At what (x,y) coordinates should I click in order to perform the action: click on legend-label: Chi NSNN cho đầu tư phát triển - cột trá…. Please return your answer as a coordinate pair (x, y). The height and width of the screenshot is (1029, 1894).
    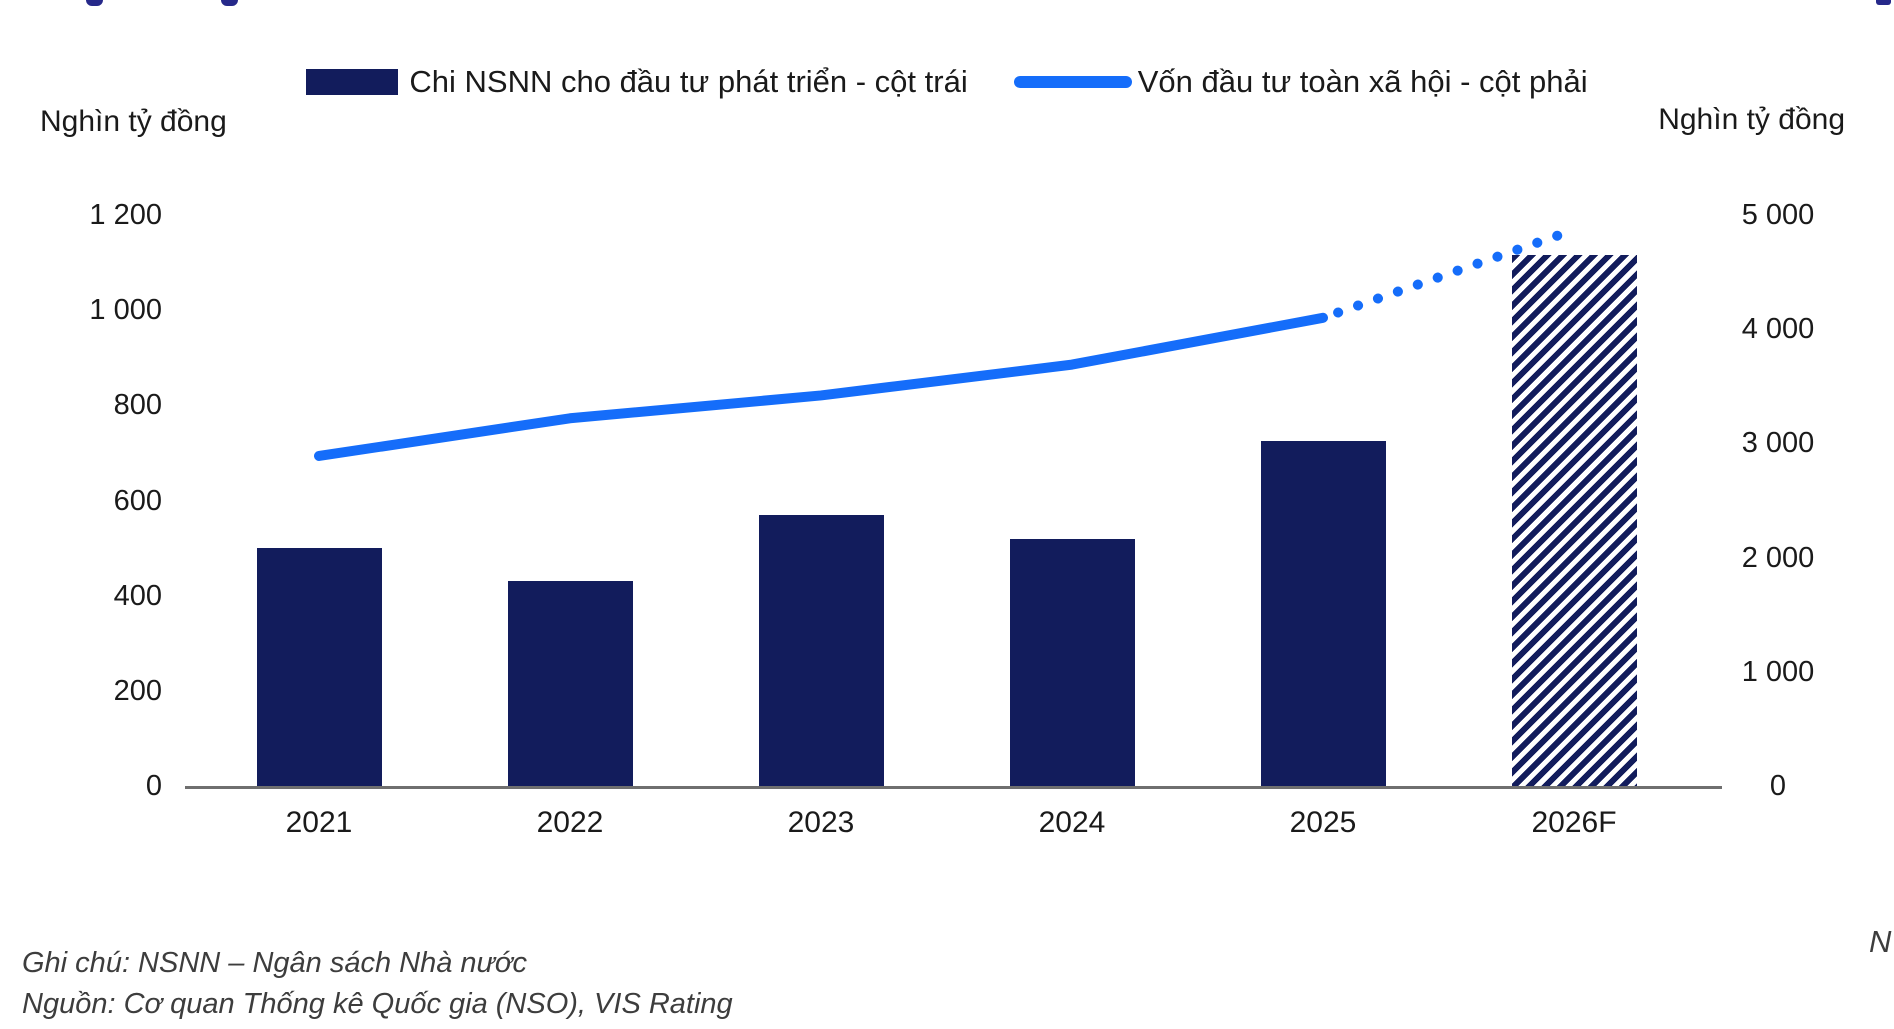
    Looking at the image, I should click on (688, 81).